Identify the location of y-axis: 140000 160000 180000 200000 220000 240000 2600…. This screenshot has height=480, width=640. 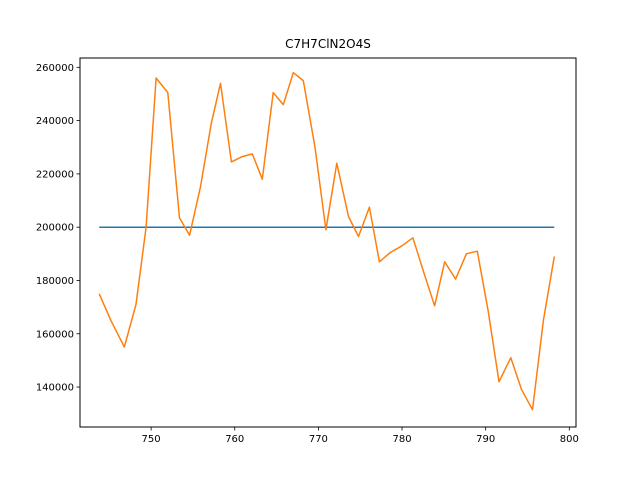
(58, 228).